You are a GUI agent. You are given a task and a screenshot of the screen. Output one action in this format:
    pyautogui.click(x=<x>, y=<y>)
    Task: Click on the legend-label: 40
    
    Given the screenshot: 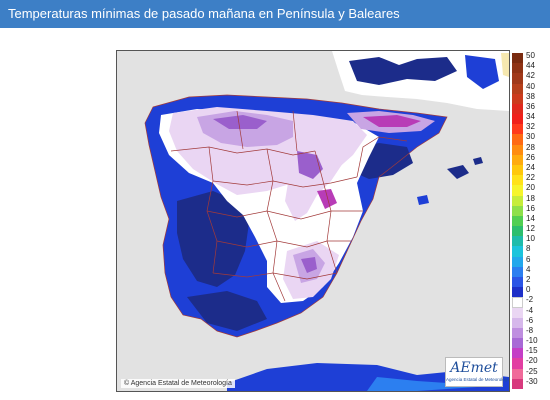 What is the action you would take?
    pyautogui.click(x=530, y=86)
    